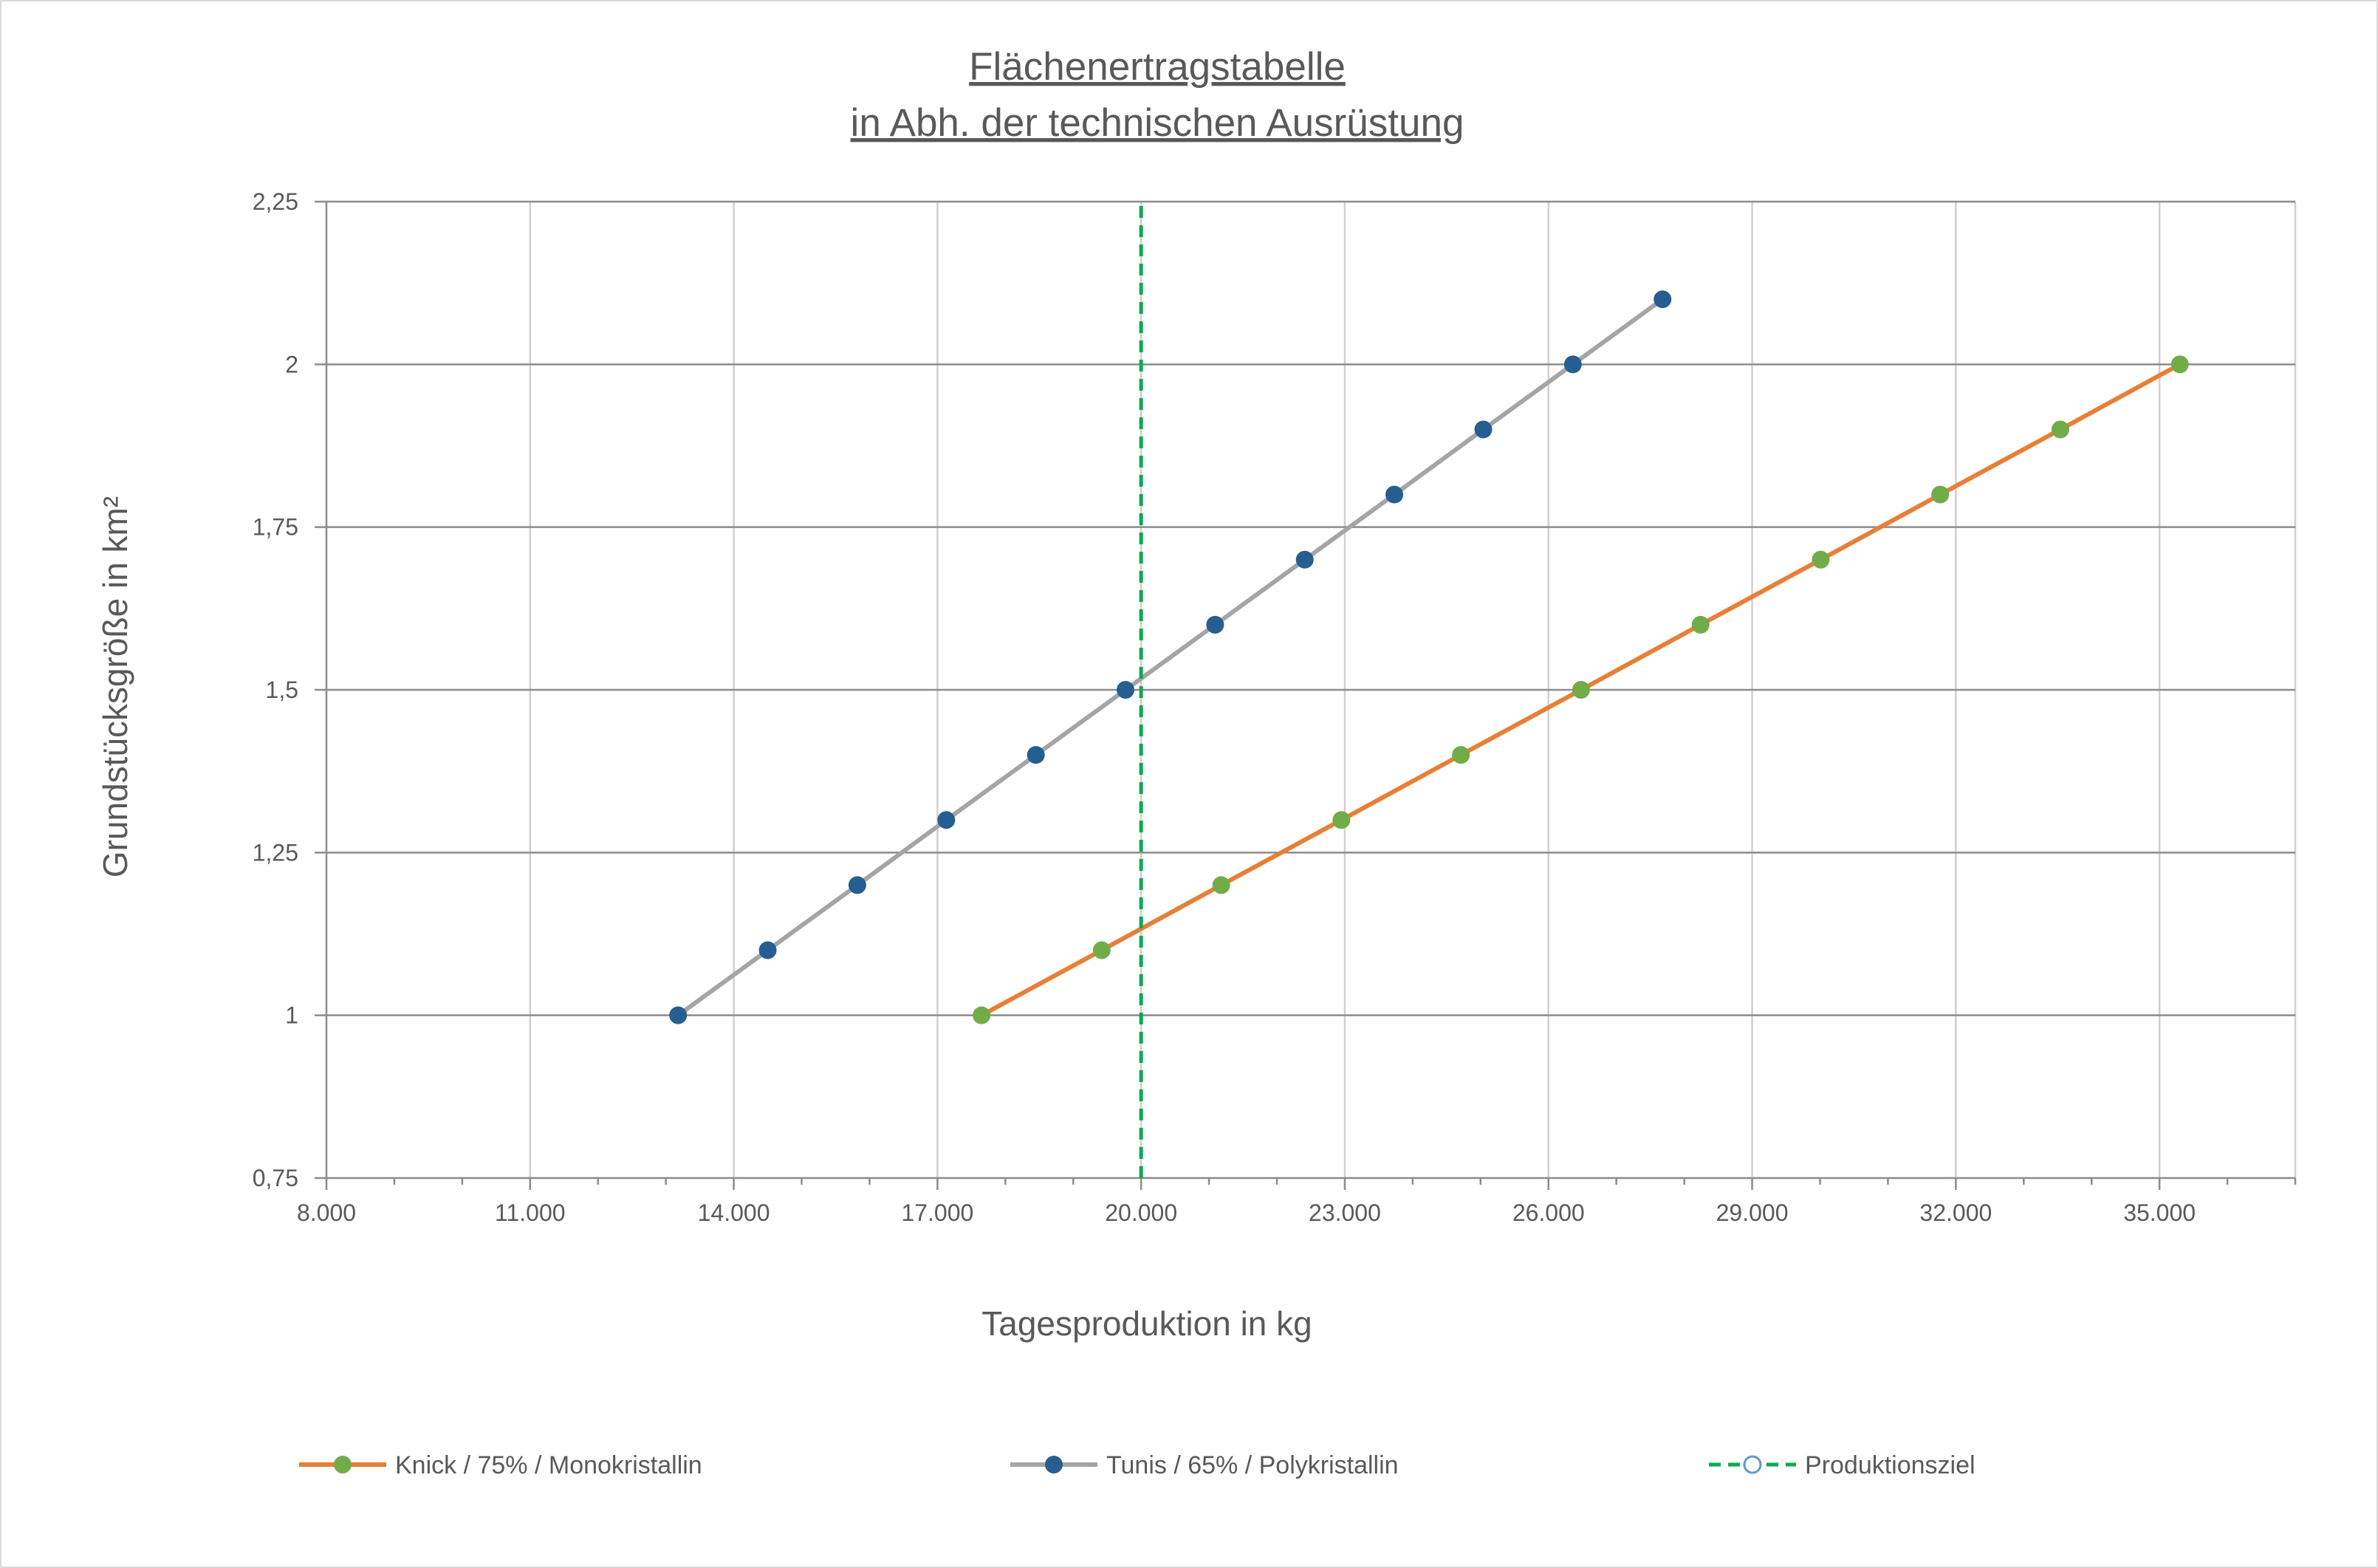  What do you see at coordinates (1548, 1212) in the screenshot?
I see `x-tick-label: 26.000` at bounding box center [1548, 1212].